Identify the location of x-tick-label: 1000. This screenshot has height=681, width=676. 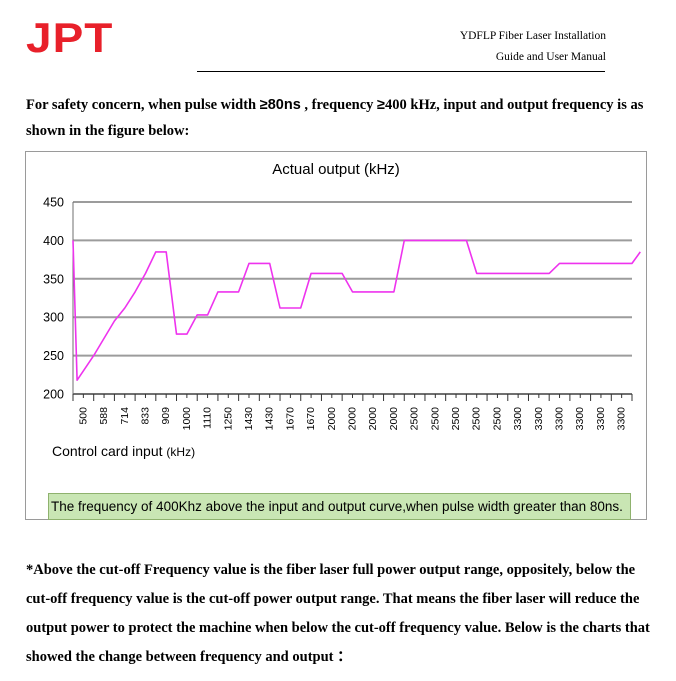
(187, 419).